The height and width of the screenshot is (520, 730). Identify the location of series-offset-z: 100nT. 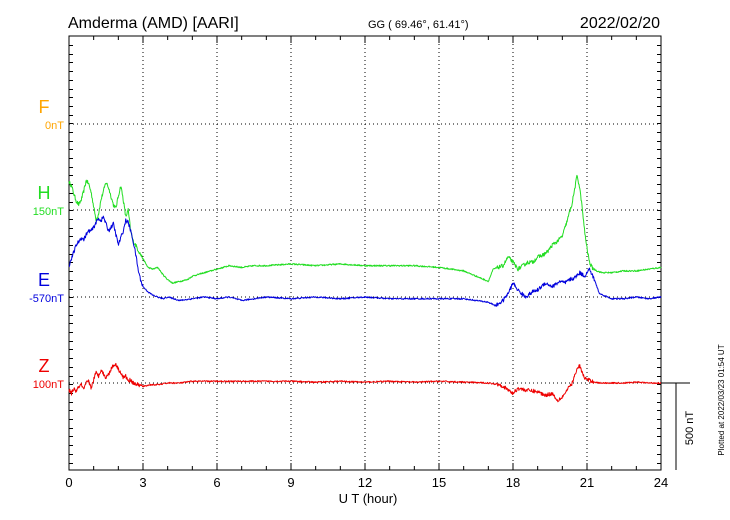
(48, 385).